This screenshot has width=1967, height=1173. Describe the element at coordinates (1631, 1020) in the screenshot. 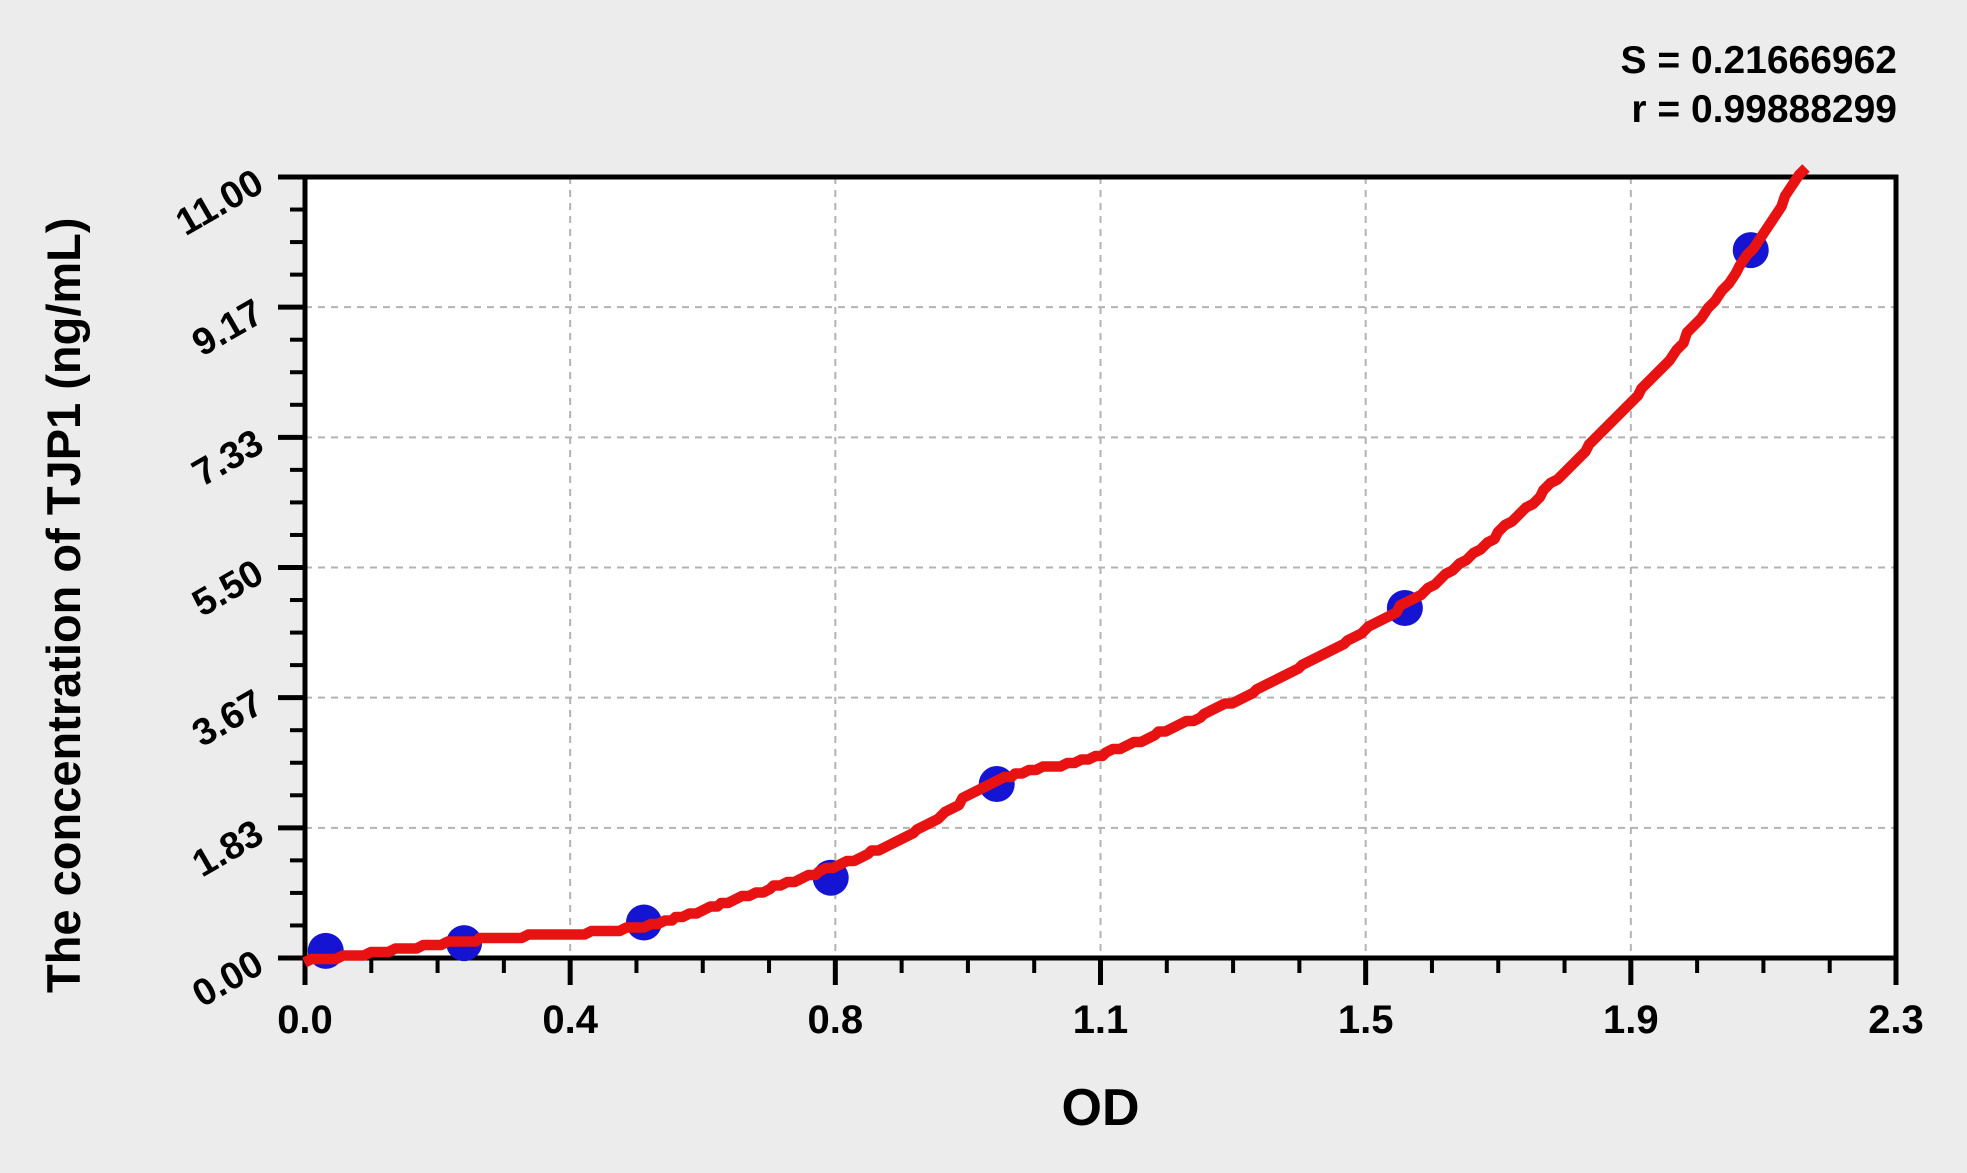

I see `x-tick-label: 1.9` at that location.